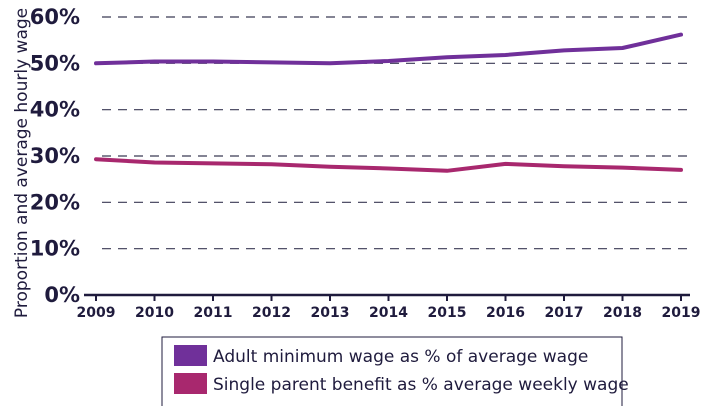 The image size is (703, 406). I want to click on y-tick-label: 50%, so click(55, 63).